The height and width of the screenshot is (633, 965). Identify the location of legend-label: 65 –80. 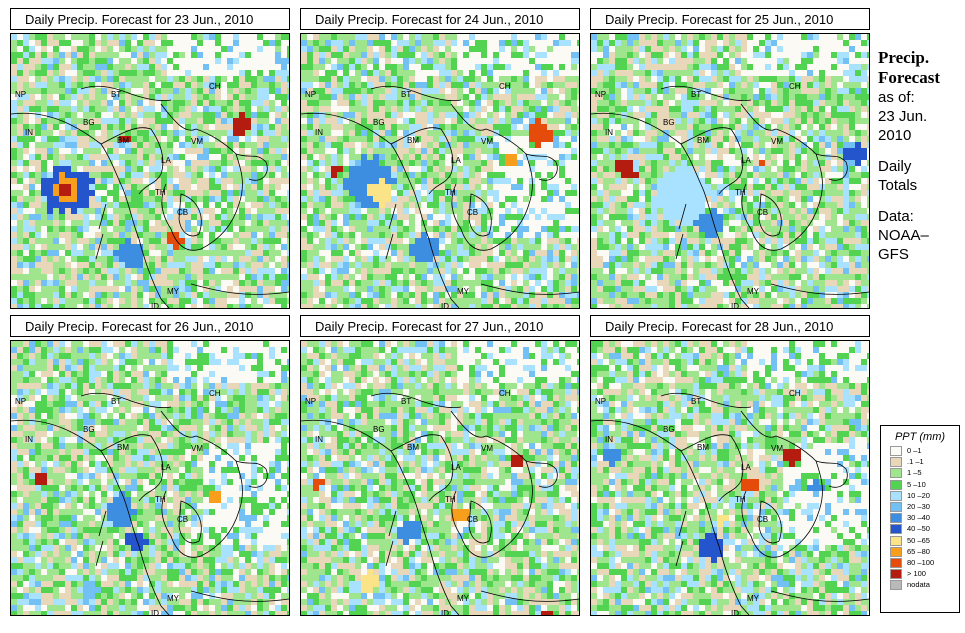
(918, 551).